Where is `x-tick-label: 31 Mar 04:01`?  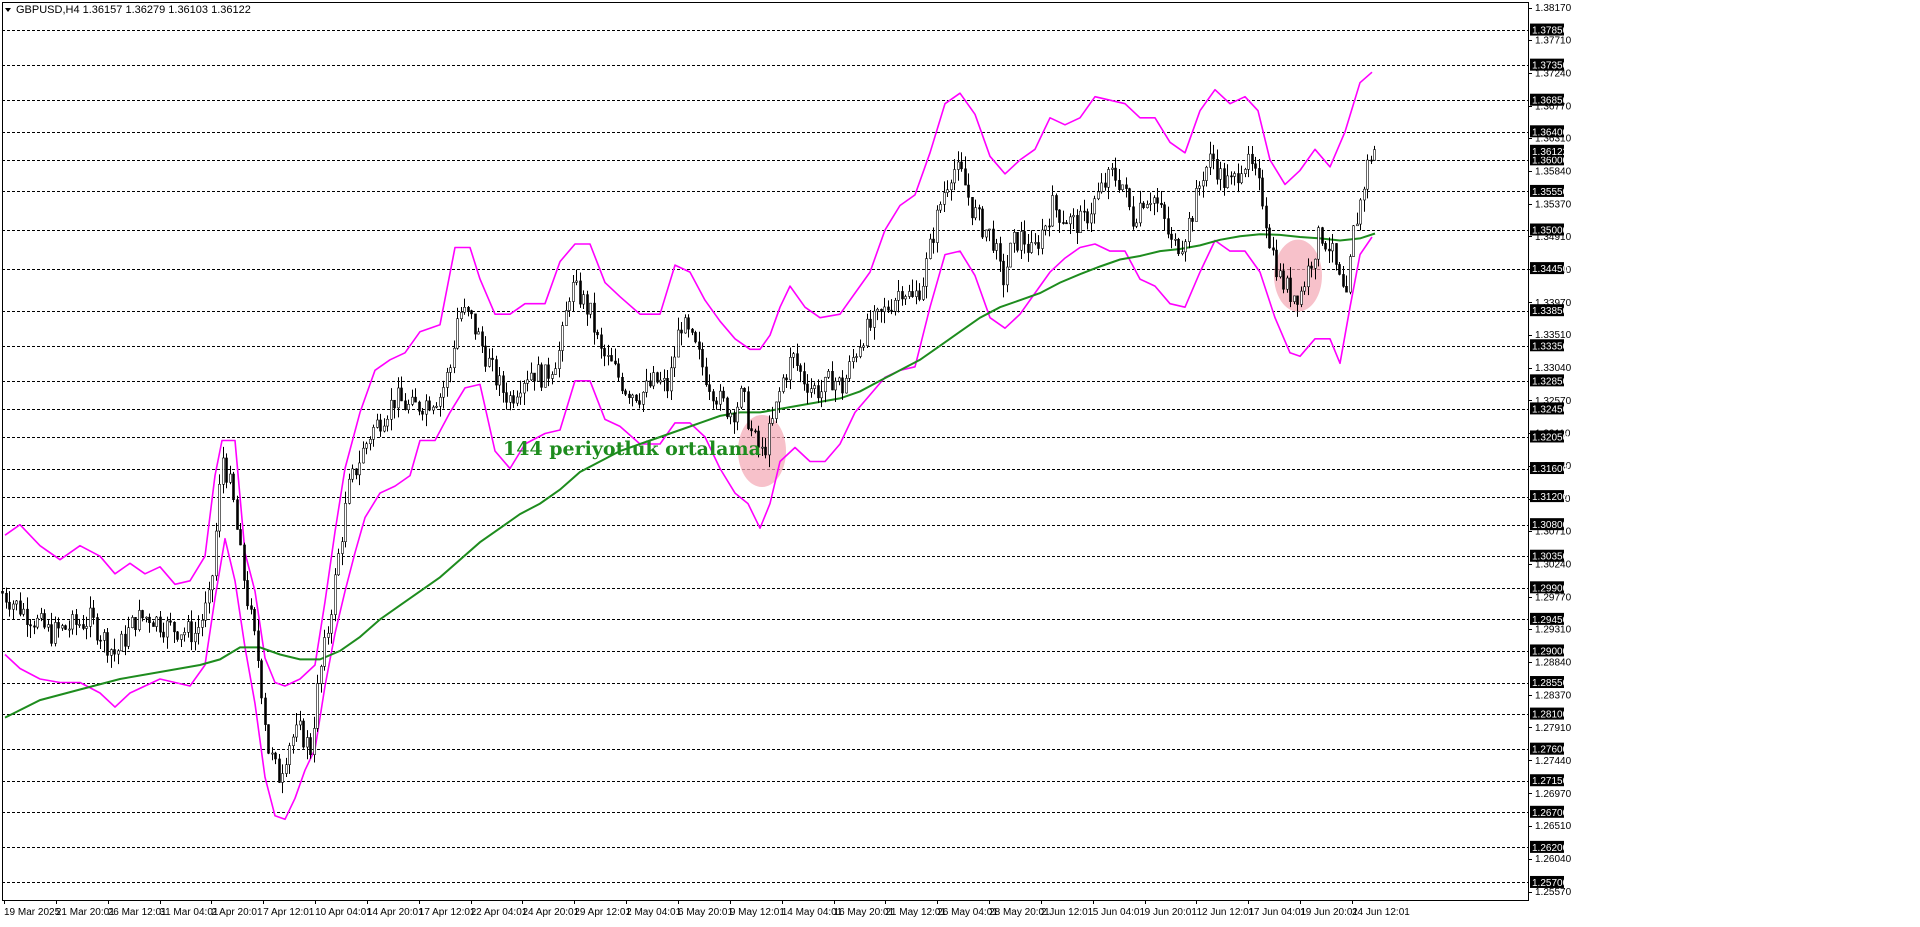
x-tick-label: 31 Mar 04:01 is located at coordinates (189, 912).